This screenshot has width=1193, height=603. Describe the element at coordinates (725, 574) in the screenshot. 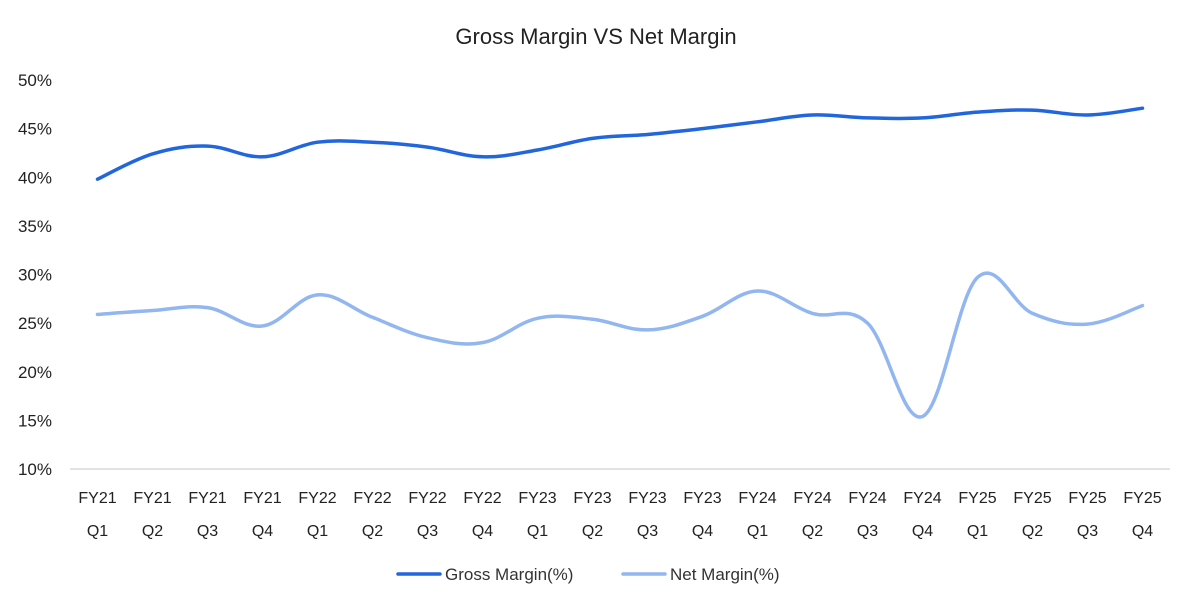

I see `legend-label: Net Margin(%)` at that location.